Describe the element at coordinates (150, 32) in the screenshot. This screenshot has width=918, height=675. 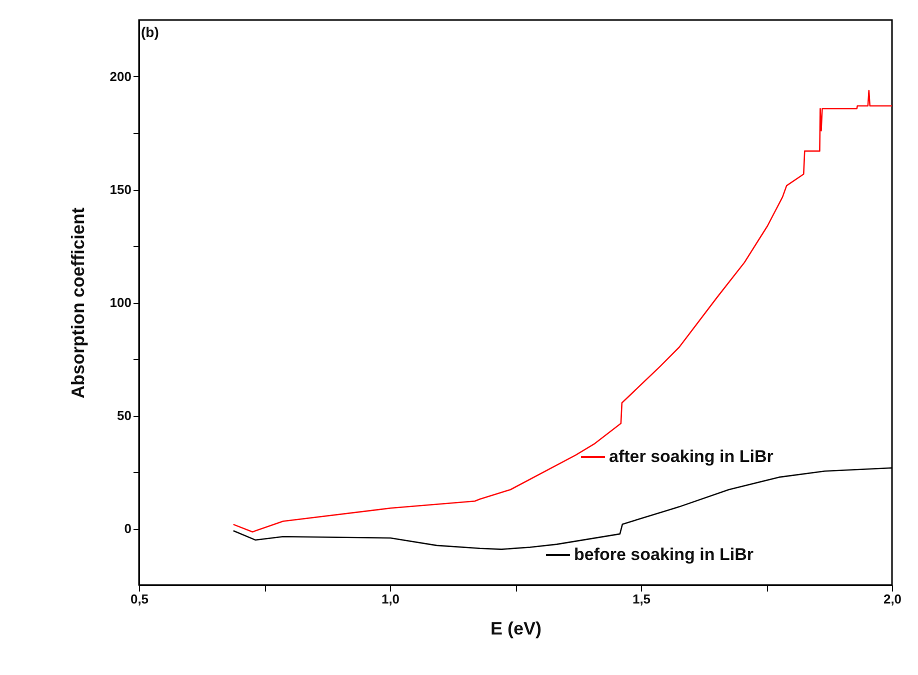
I see `annotation: (b)` at that location.